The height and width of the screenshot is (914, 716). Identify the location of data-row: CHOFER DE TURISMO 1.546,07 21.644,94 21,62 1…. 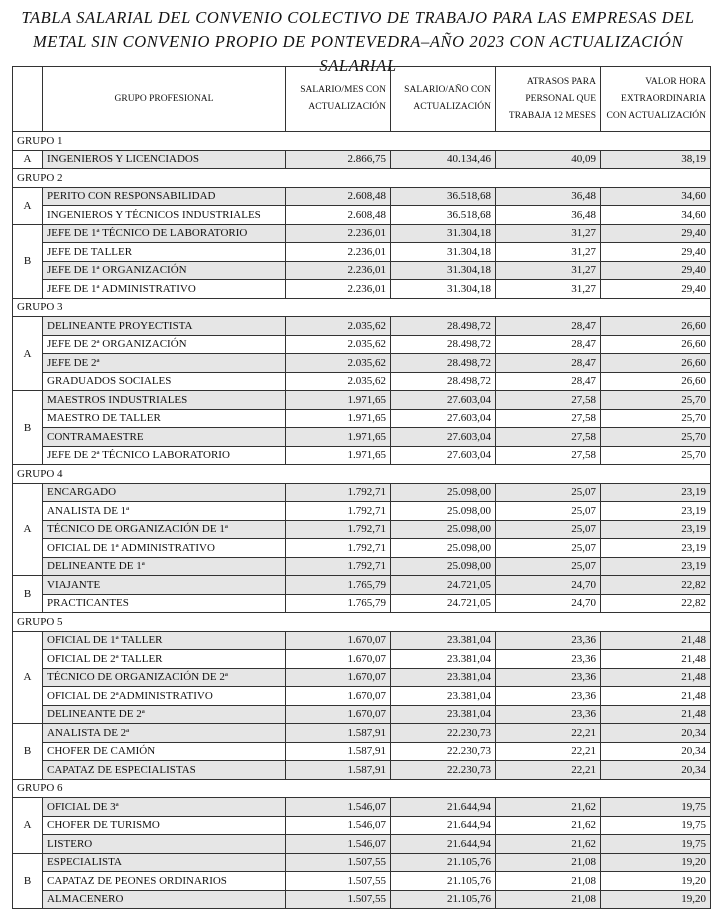
(362, 825).